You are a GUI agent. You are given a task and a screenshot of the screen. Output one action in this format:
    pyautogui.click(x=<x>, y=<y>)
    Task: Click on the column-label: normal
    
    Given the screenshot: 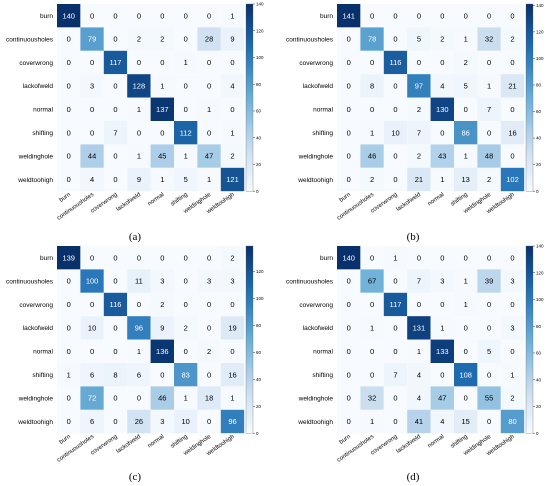 What is the action you would take?
    pyautogui.click(x=436, y=199)
    